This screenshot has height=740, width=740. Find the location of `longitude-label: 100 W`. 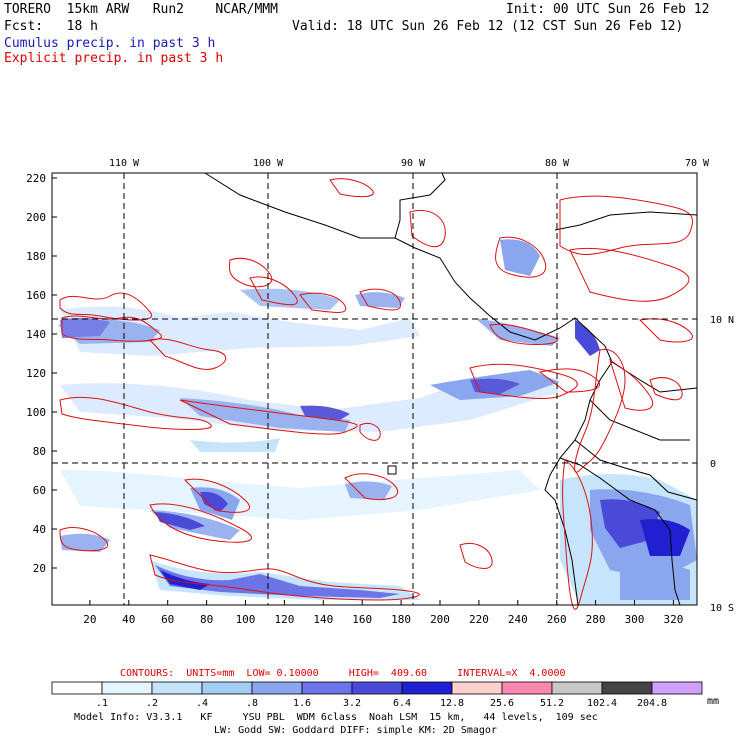

longitude-label: 100 W is located at coordinates (268, 163).